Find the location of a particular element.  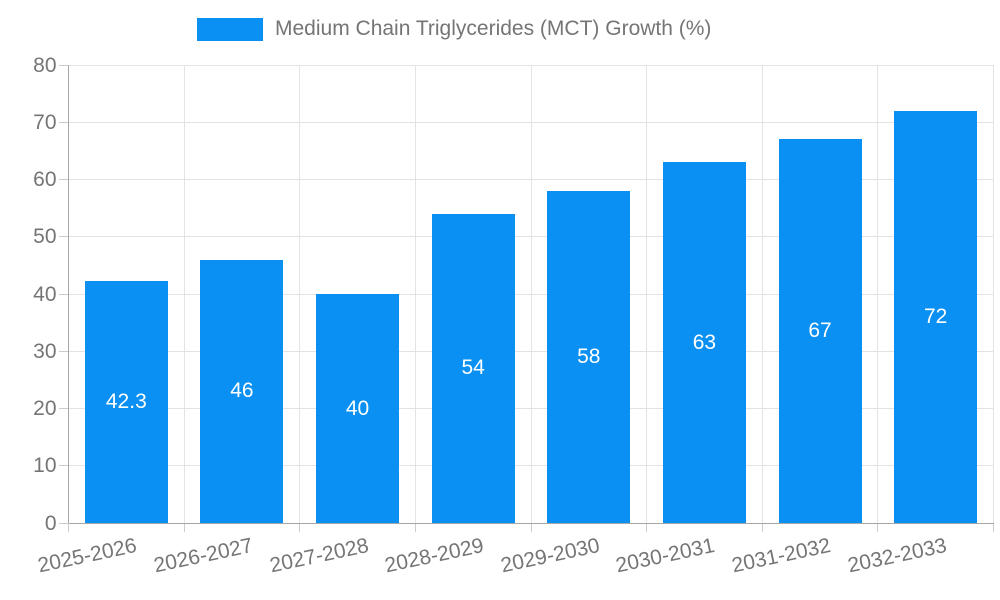

x-axis-category-label: 2025-2026 is located at coordinates (88, 556).